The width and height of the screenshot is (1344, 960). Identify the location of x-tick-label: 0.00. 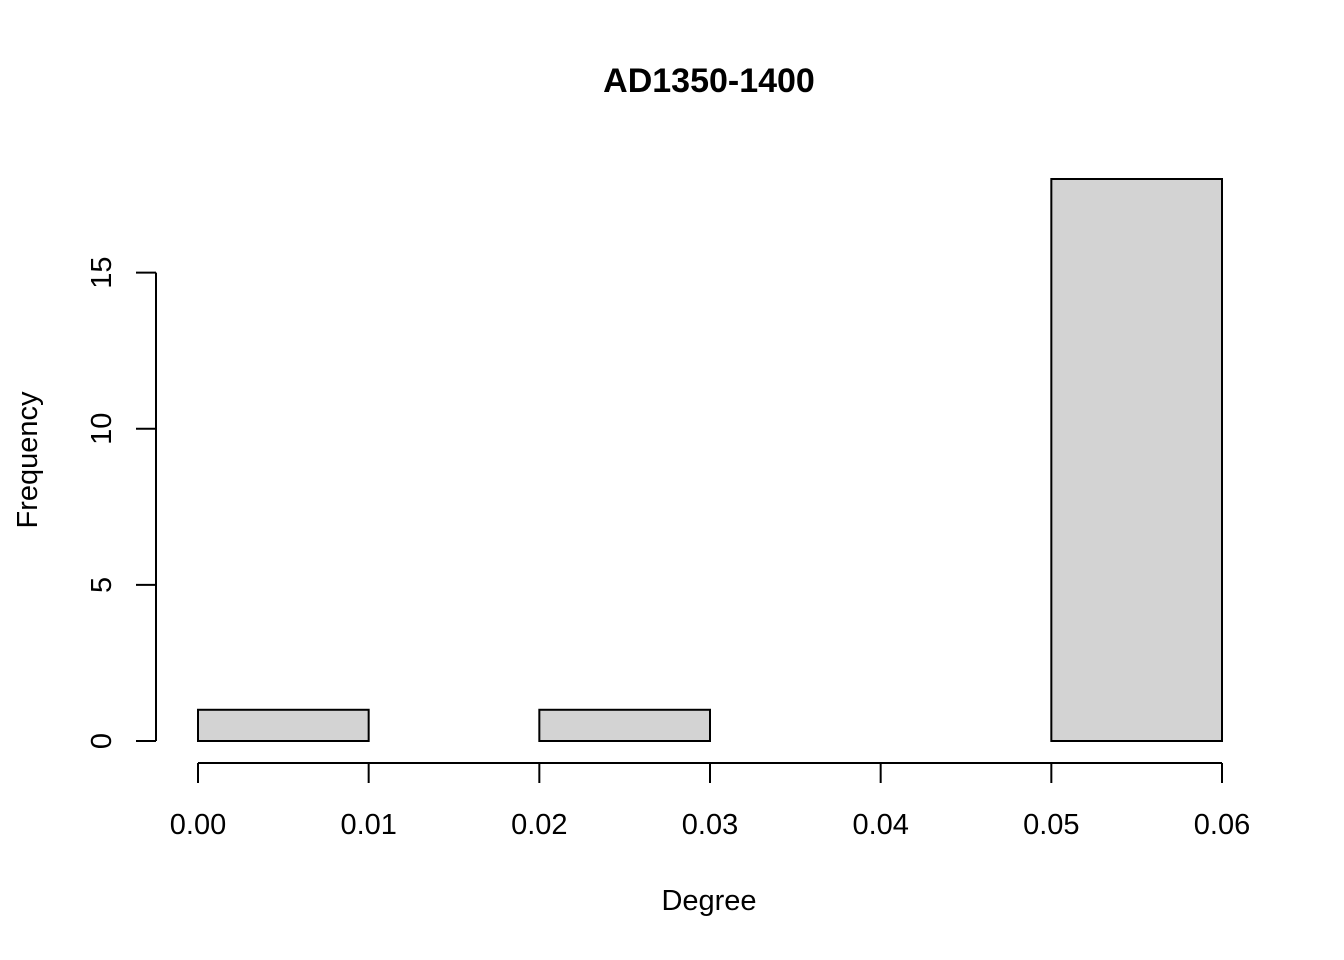
(198, 825).